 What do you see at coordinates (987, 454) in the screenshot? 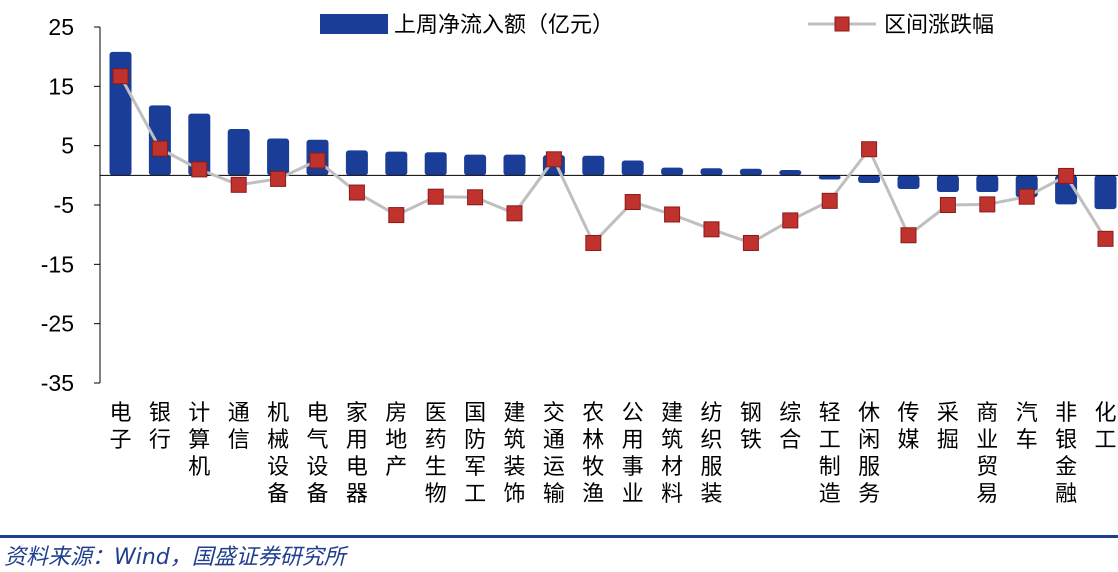
I see `x-category-label: 商业贸易` at bounding box center [987, 454].